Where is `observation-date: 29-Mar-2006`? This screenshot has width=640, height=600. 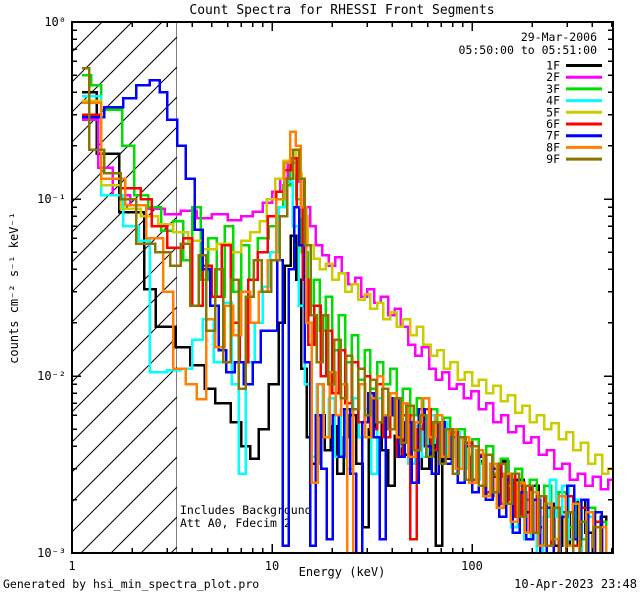
observation-date: 29-Mar-2006 is located at coordinates (559, 37).